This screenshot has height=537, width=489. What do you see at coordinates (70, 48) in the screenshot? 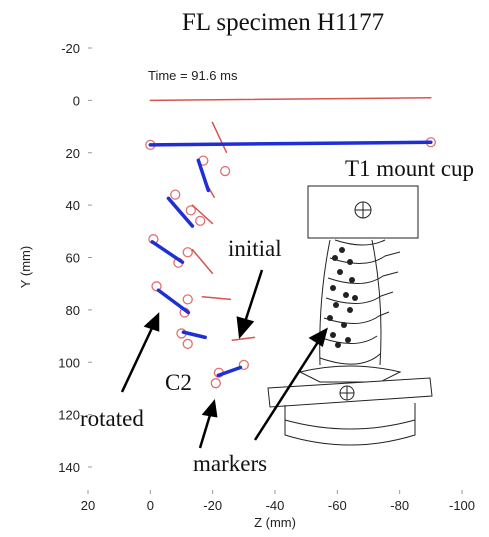
I see `y-tick-label: -20` at bounding box center [70, 48].